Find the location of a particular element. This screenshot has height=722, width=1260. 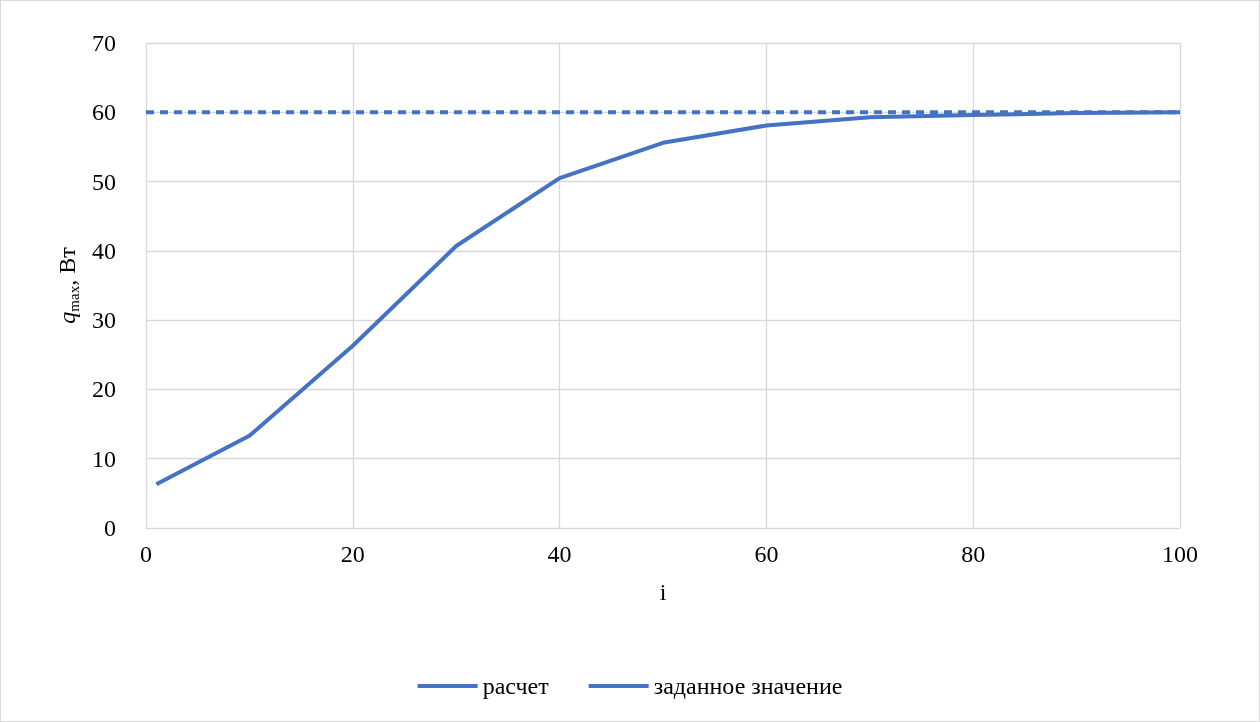

y-tick-label: 10 is located at coordinates (104, 458).